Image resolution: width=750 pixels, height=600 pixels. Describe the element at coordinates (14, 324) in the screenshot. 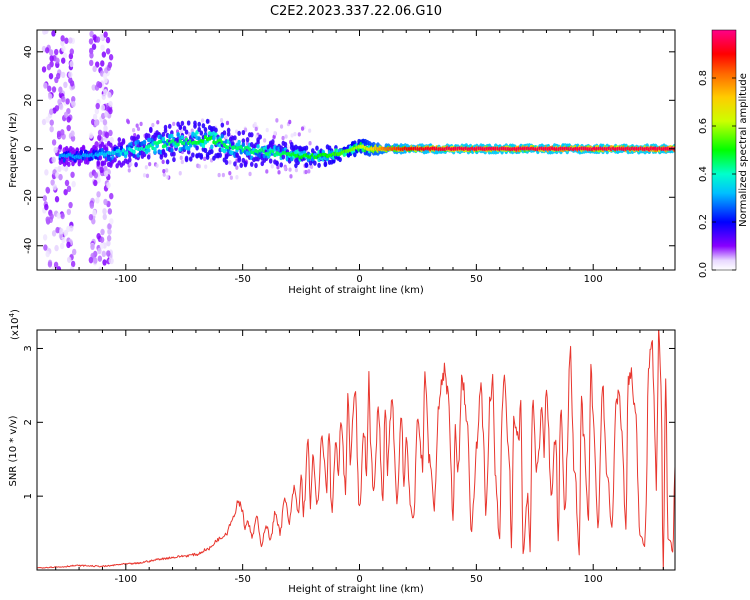

I see `svg-text: (x104)` at that location.